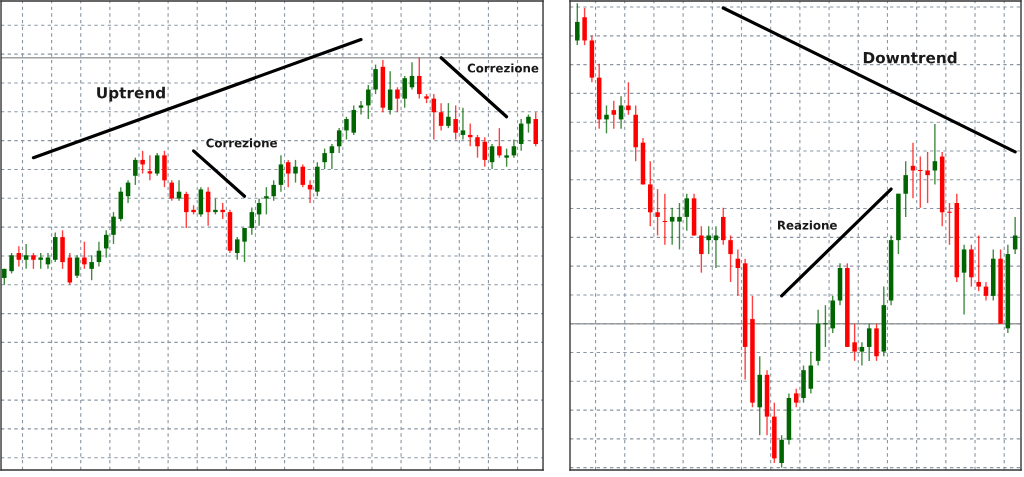  Describe the element at coordinates (131, 94) in the screenshot. I see `annotation: Uptrend` at that location.